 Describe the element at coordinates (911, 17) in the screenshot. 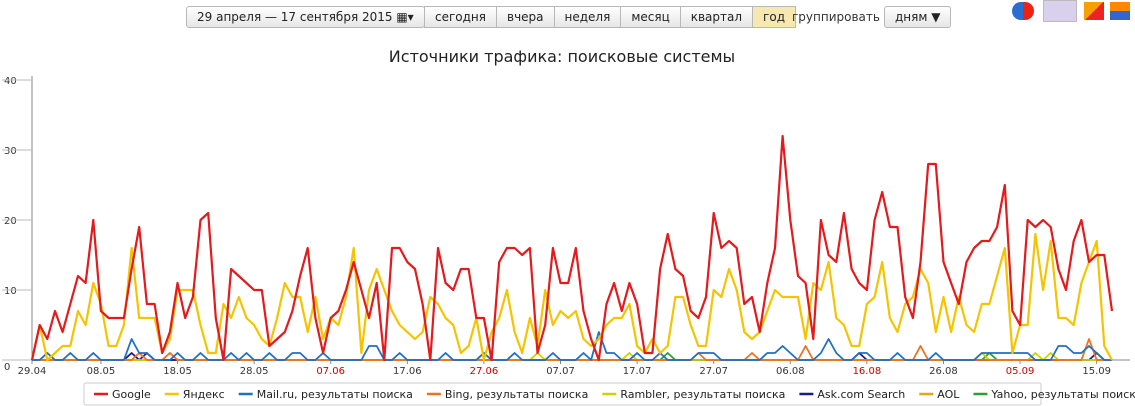

I see `group-value: дням` at that location.